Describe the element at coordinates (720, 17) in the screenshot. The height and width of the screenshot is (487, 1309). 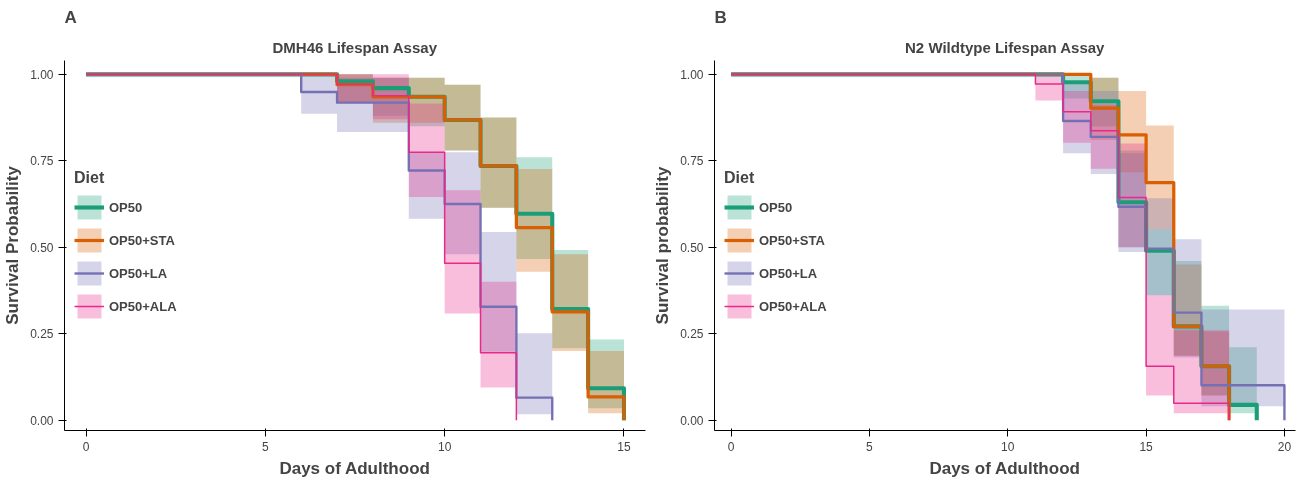
I see `text: B` at that location.